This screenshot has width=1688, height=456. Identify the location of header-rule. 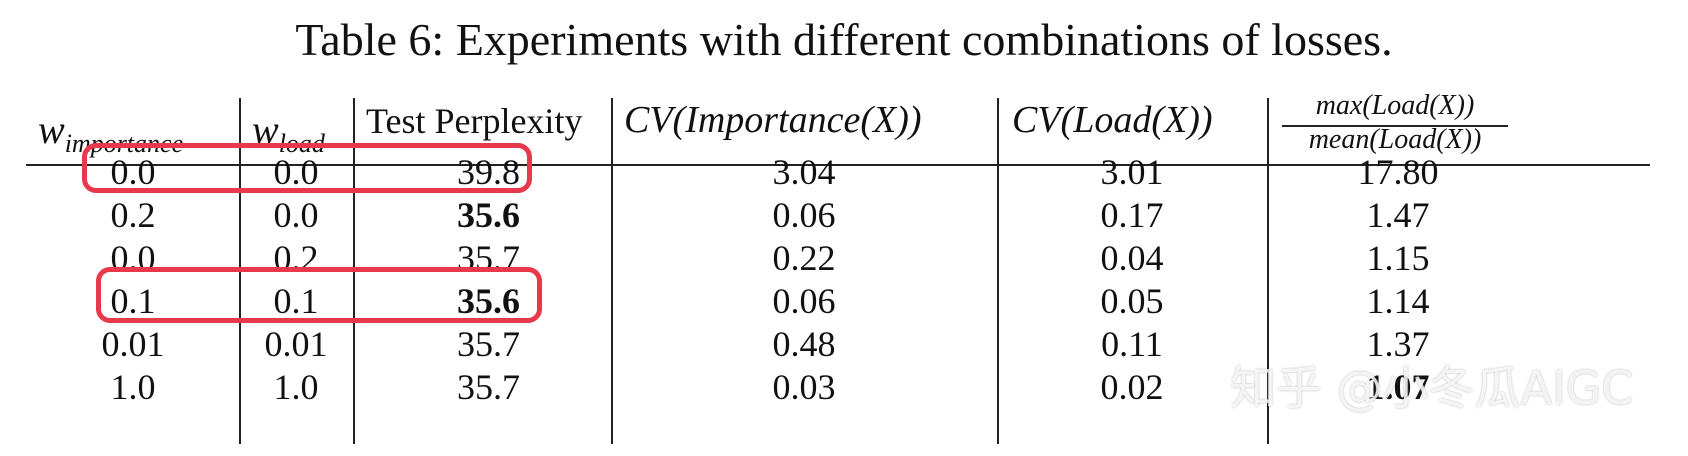
(838, 165).